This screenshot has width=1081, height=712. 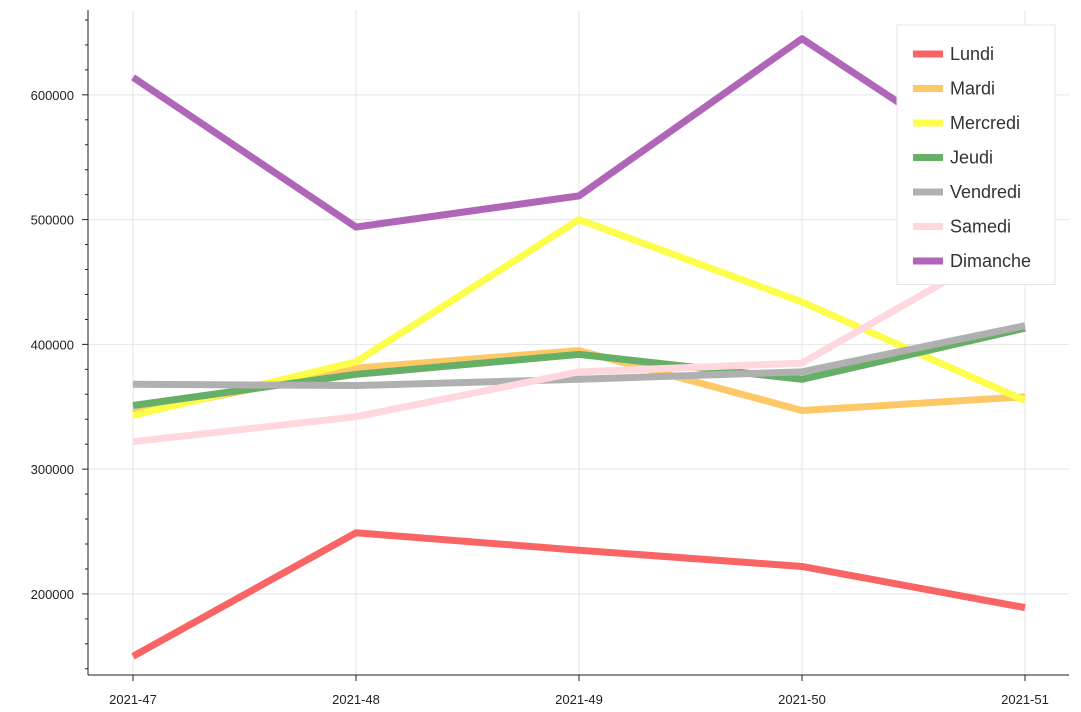 What do you see at coordinates (356, 699) in the screenshot?
I see `x-tick-label: 2021-48` at bounding box center [356, 699].